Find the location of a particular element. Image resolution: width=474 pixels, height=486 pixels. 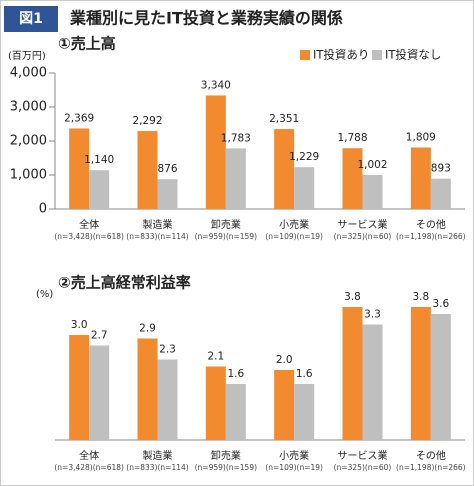

value-label: 1,229 is located at coordinates (304, 157).